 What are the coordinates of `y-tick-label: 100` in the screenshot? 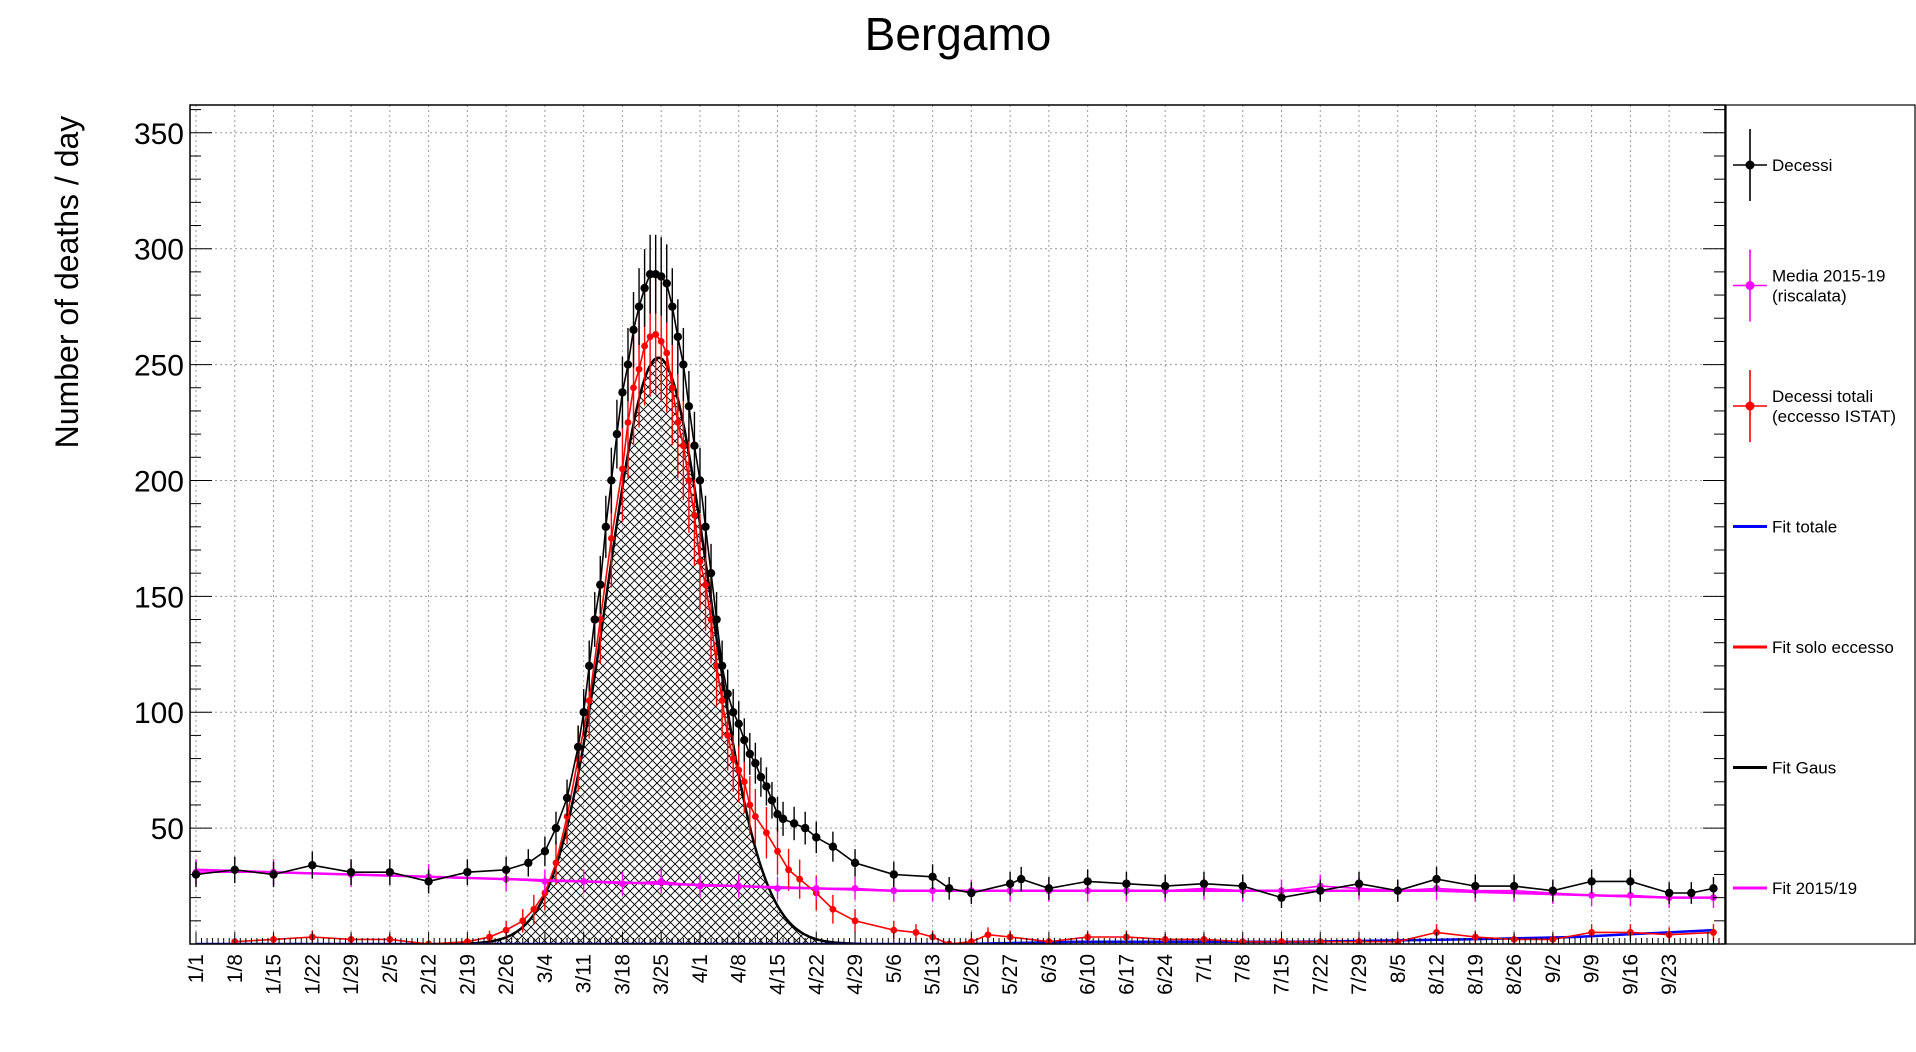 It's located at (159, 713).